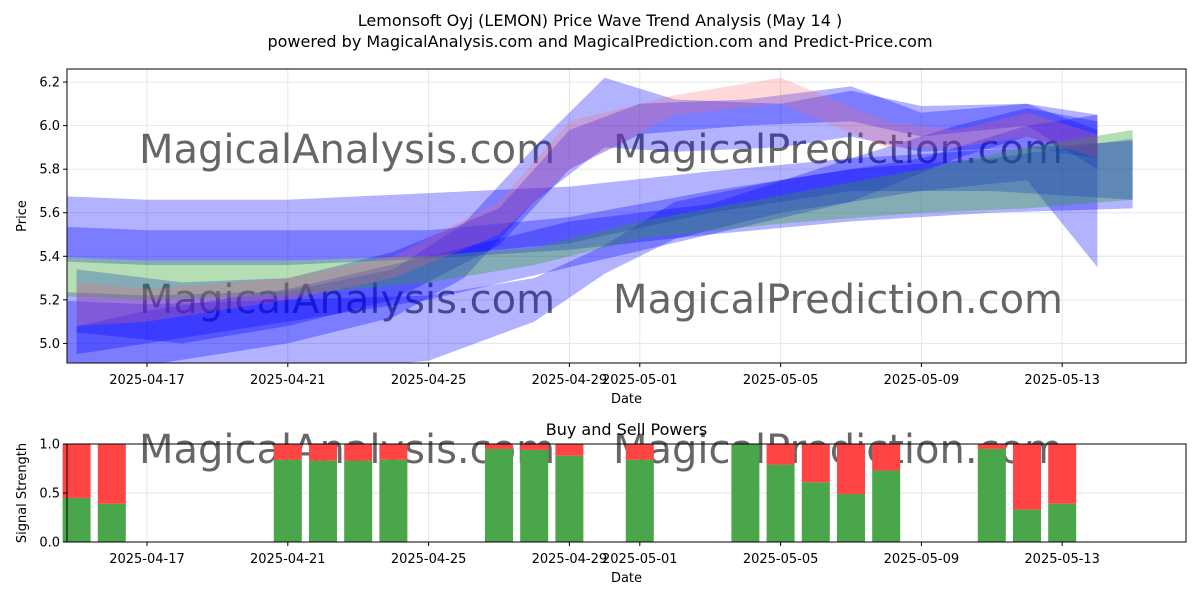 The image size is (1200, 604). I want to click on signal-panel-title: Buy and Sell Powers, so click(627, 429).